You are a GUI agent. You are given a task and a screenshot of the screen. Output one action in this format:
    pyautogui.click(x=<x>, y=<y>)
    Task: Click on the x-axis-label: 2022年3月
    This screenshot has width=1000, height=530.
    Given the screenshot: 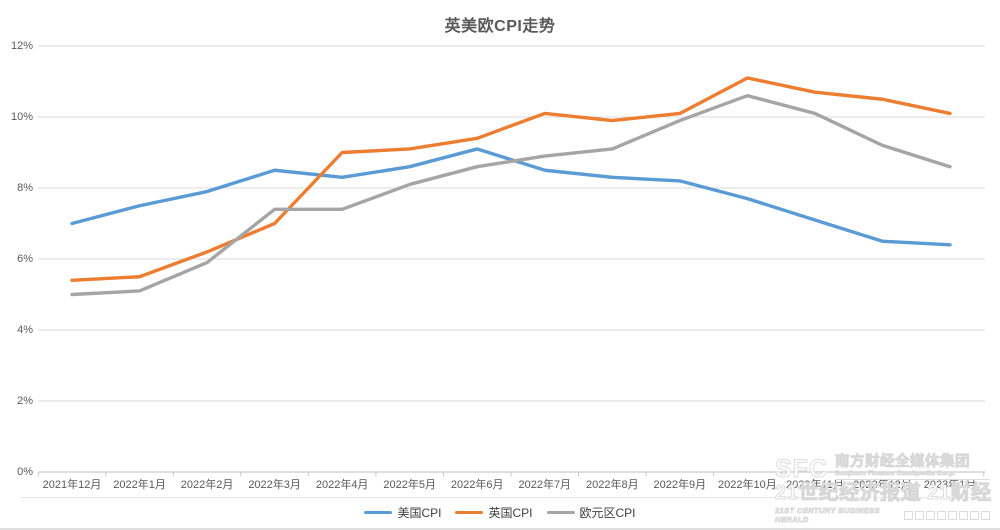 What is the action you would take?
    pyautogui.click(x=274, y=485)
    